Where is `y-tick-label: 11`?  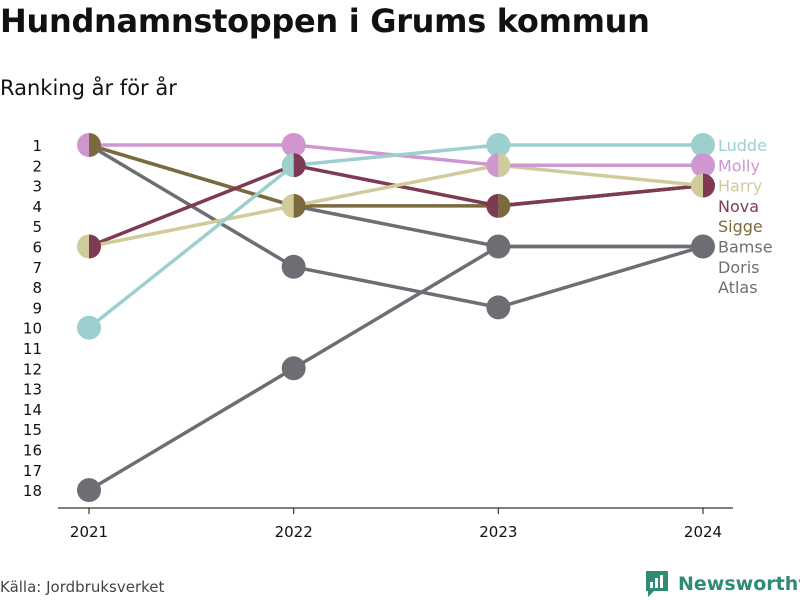
y-tick-label: 11 is located at coordinates (32, 349).